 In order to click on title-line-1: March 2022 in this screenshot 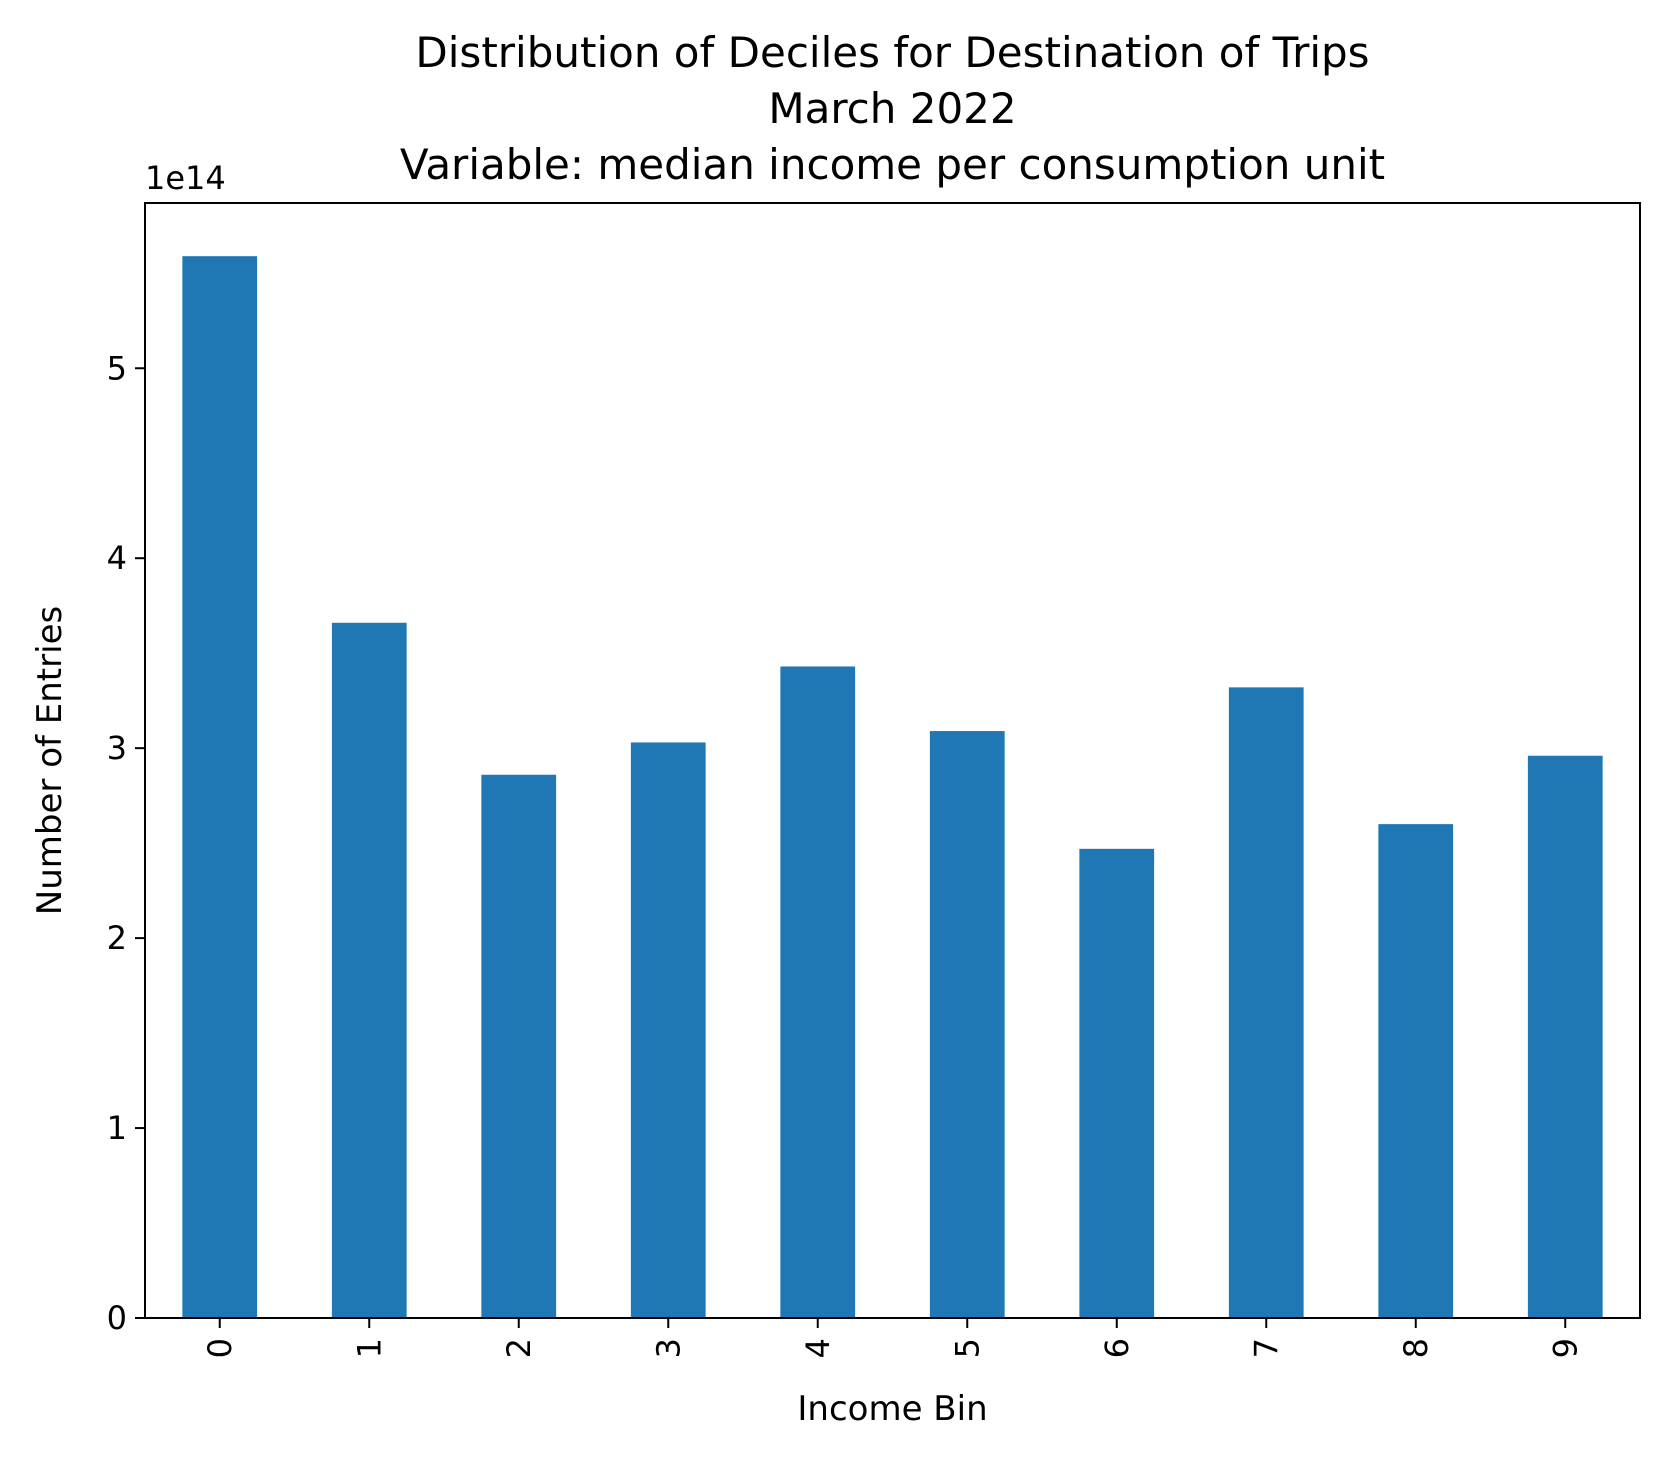, I will do `click(892, 108)`.